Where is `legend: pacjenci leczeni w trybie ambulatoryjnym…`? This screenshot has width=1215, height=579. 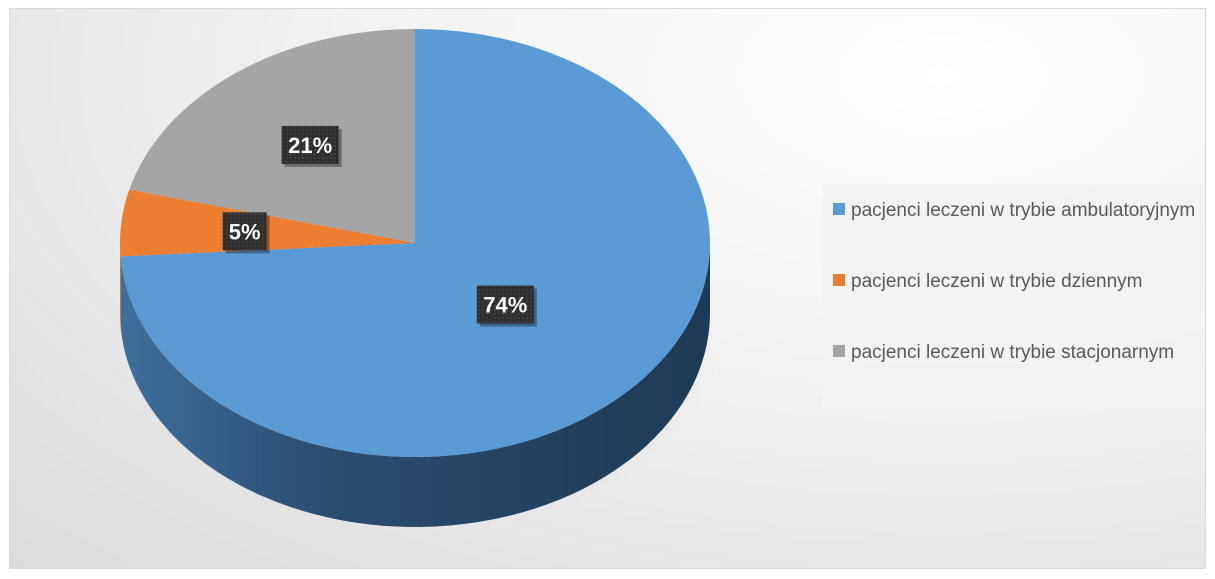 legend: pacjenci leczeni w trybie ambulatoryjnym… is located at coordinates (1013, 296).